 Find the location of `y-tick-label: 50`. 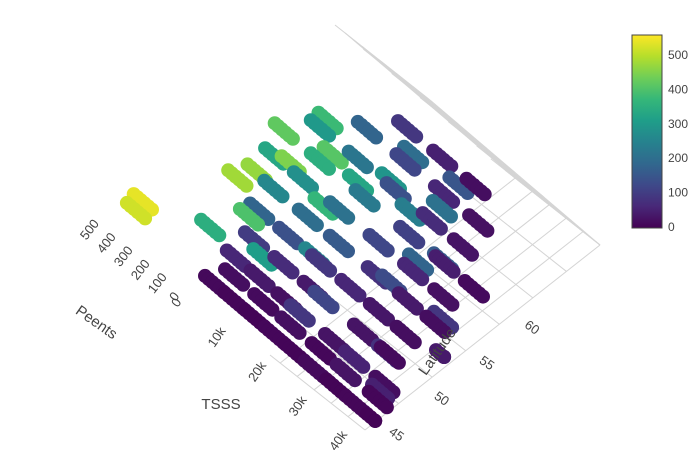

y-tick-label: 50 is located at coordinates (442, 398).